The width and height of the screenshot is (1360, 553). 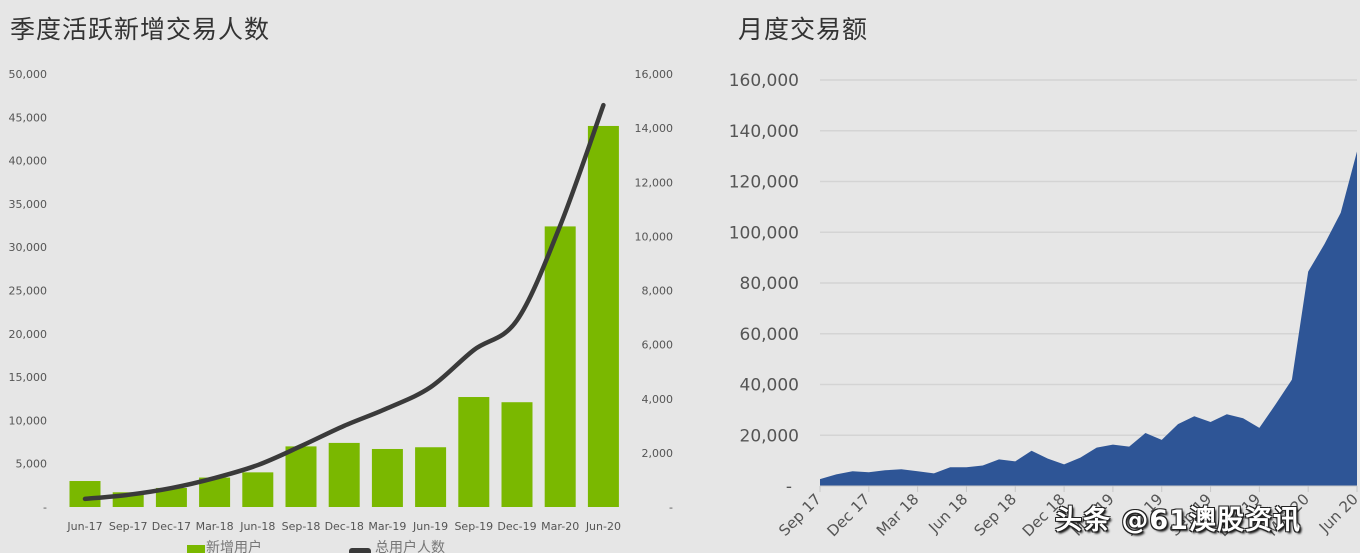 What do you see at coordinates (215, 526) in the screenshot?
I see `x-axis-label: Mar-18` at bounding box center [215, 526].